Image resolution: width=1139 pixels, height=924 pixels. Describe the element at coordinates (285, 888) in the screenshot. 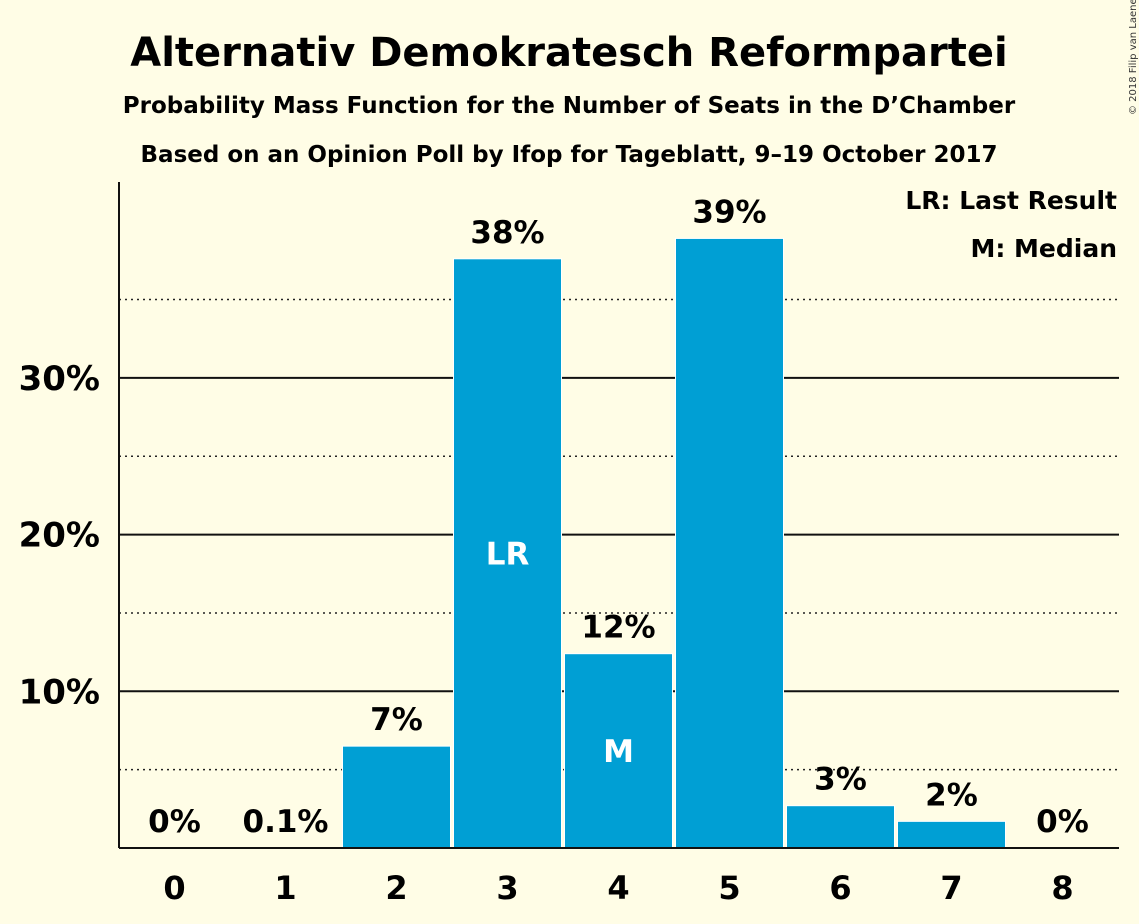

I see `x-tick-label: 1` at that location.